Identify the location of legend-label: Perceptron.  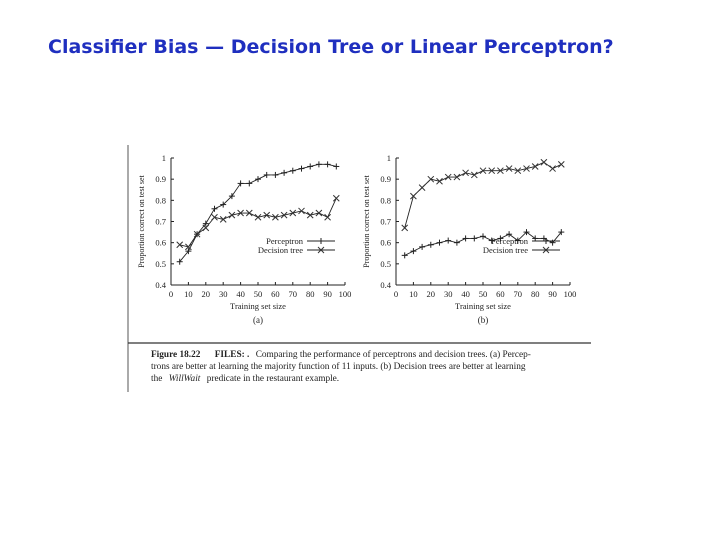
(285, 241).